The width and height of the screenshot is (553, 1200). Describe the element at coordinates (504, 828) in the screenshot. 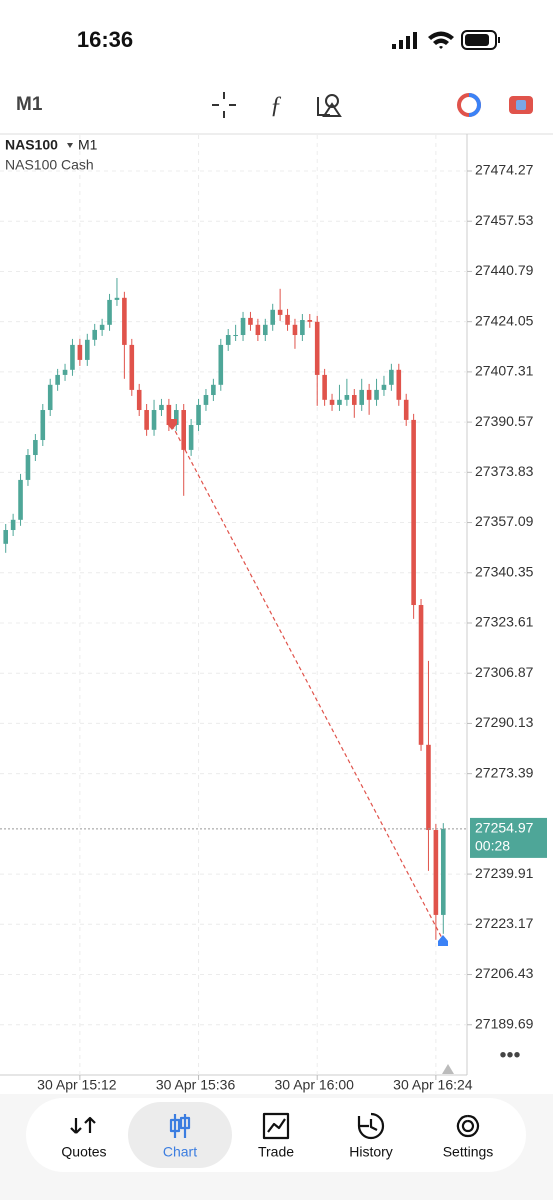

I see `last-price-label: 27254.97` at that location.